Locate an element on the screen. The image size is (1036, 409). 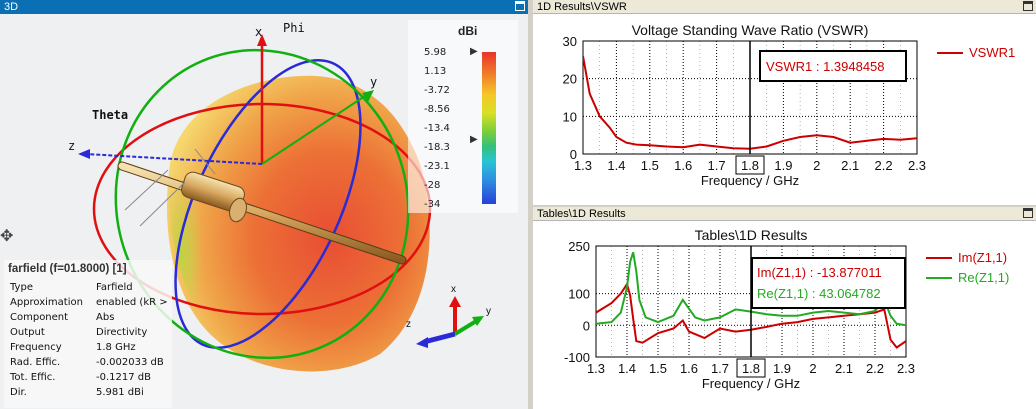
vswr-window-title: 1D Results\VSWR is located at coordinates (582, 7).